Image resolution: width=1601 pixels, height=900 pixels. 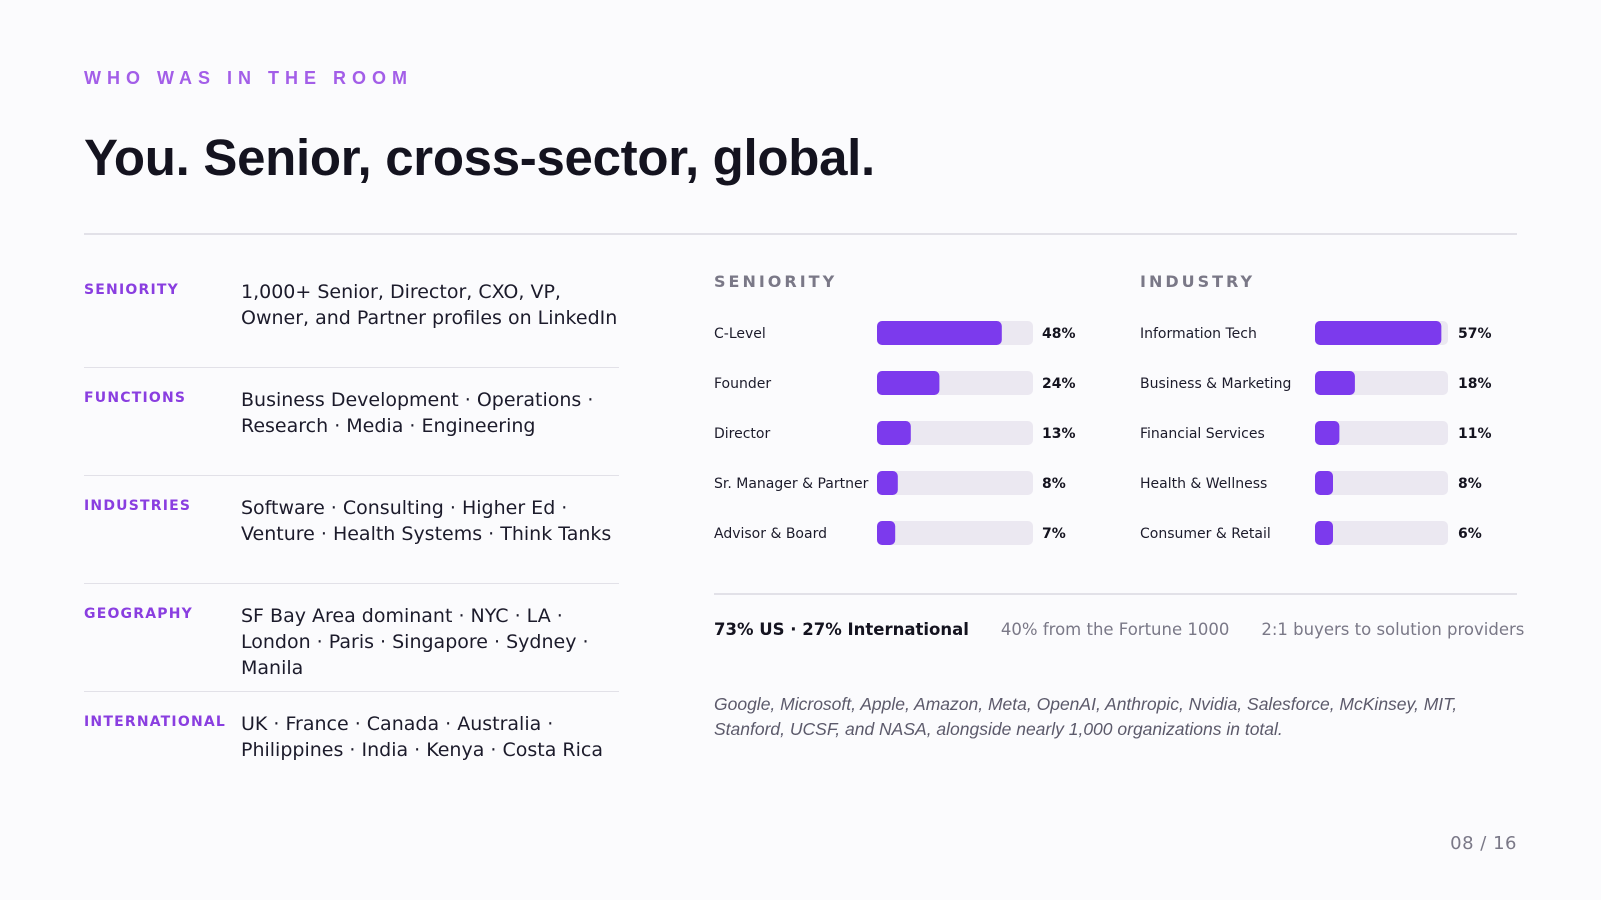 I want to click on bar-value-label: 6%, so click(x=1470, y=534).